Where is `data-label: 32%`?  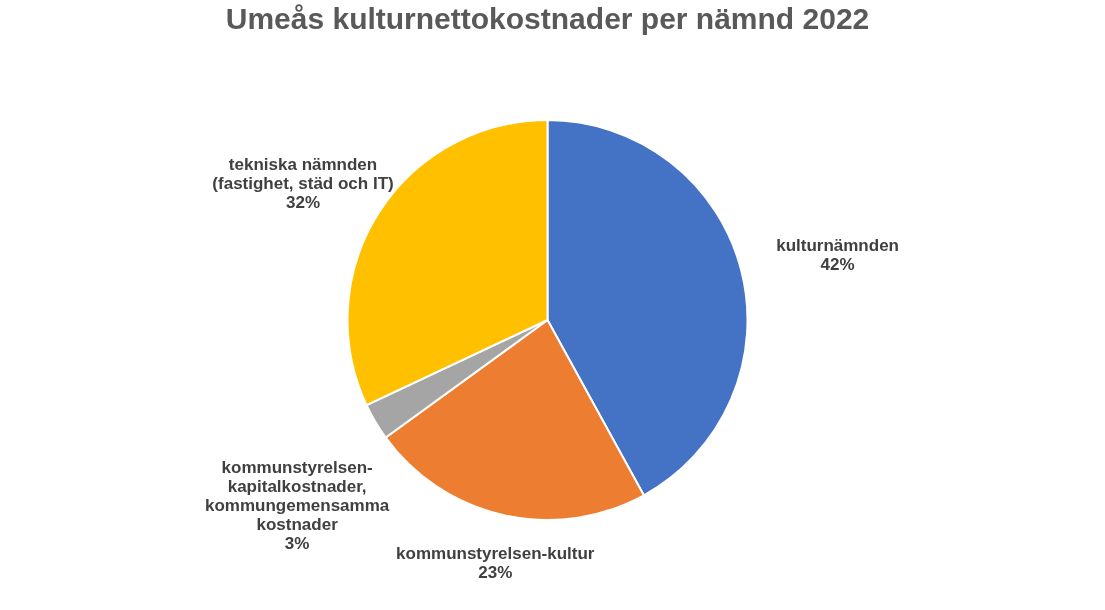
data-label: 32% is located at coordinates (303, 202).